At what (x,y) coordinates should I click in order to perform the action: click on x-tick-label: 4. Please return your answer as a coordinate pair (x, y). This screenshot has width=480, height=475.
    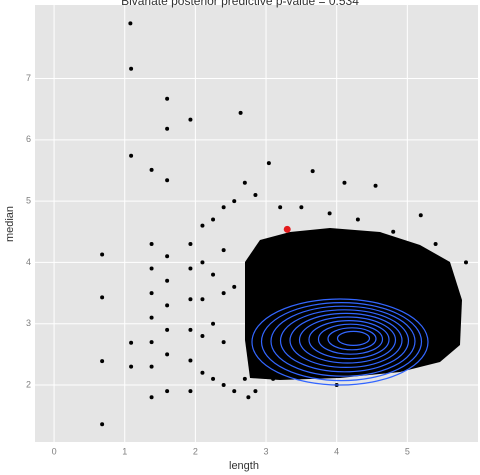
    Looking at the image, I should click on (336, 451).